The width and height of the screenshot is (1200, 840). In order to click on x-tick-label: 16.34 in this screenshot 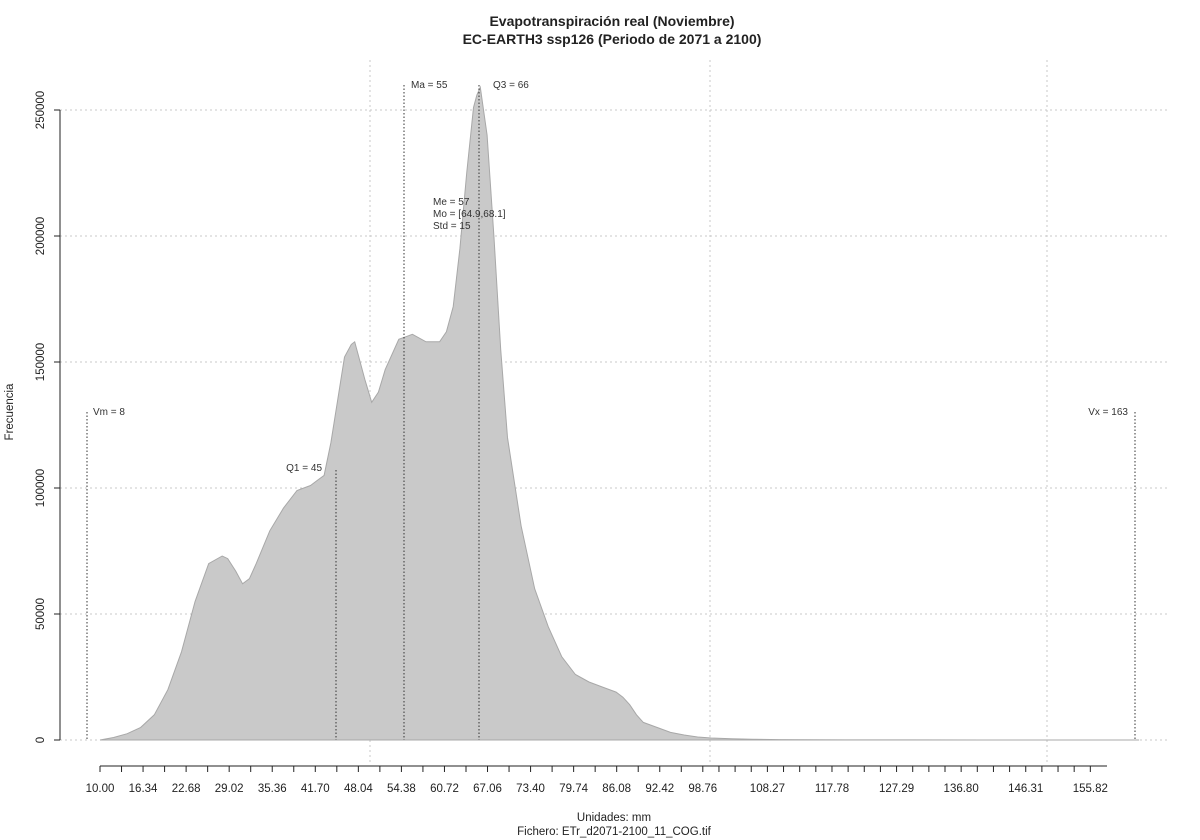, I will do `click(143, 789)`.